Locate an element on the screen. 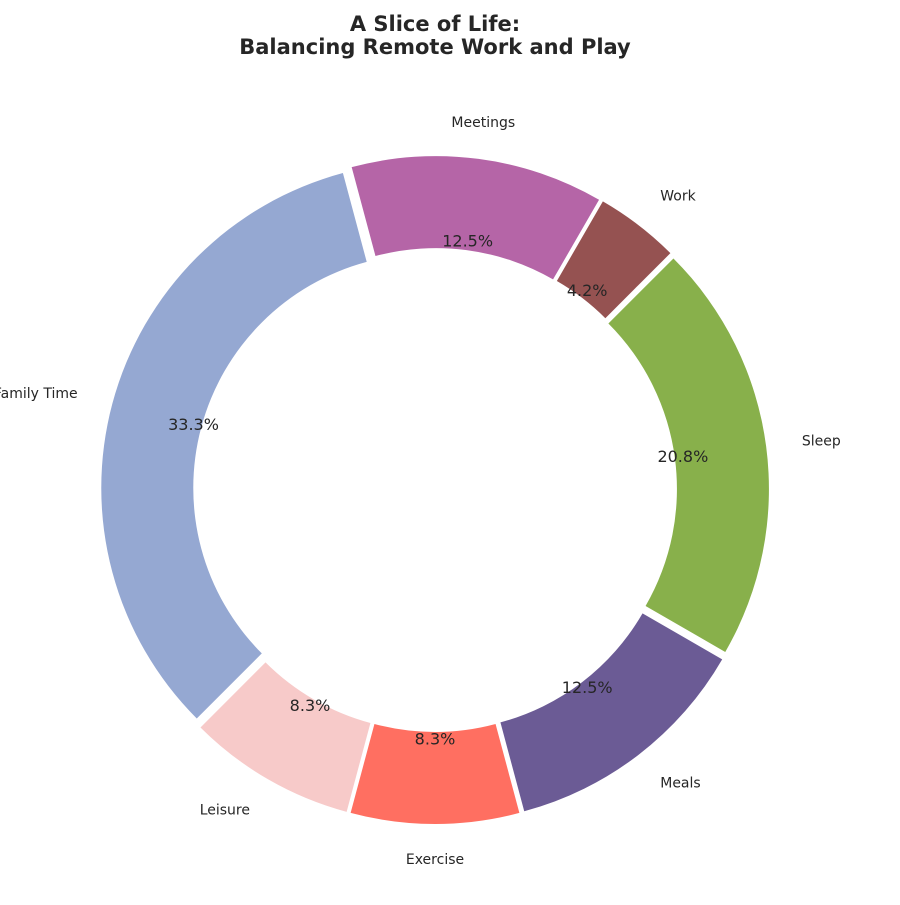 The height and width of the screenshot is (905, 900). slice-sleep is located at coordinates (688, 455).